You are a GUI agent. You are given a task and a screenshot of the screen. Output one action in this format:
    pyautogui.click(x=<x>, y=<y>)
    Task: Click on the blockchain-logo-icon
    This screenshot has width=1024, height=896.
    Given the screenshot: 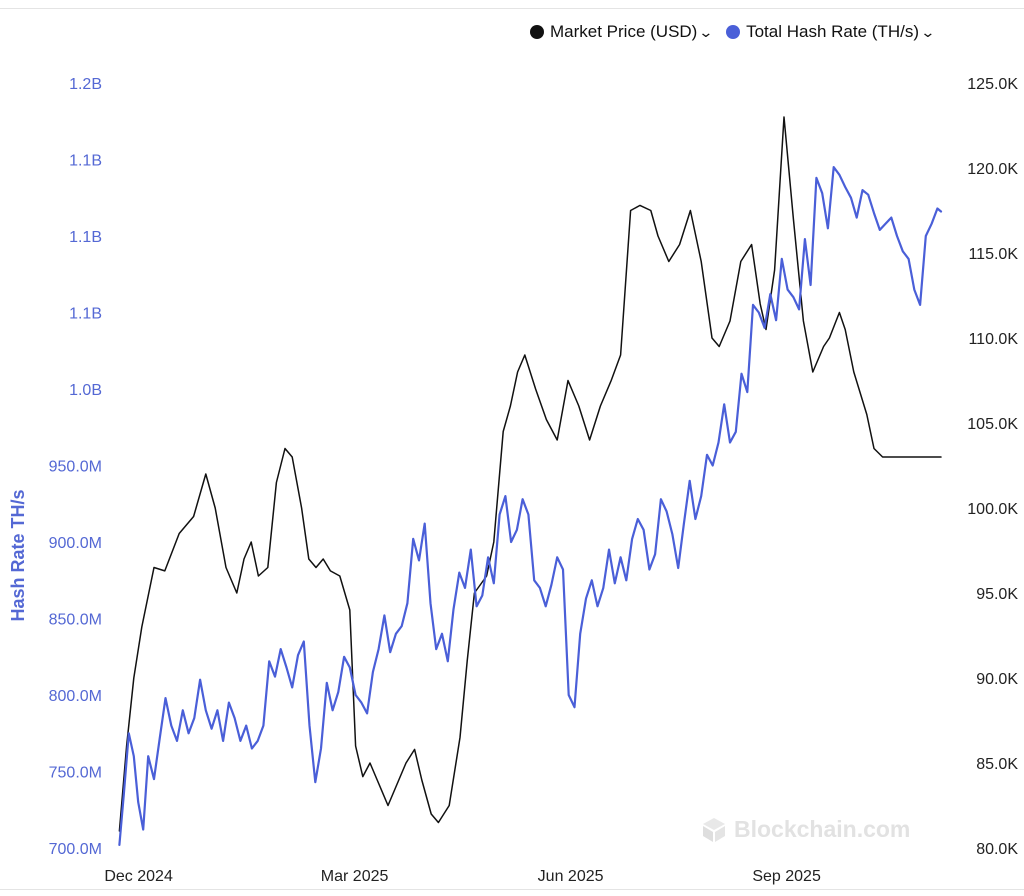 What is the action you would take?
    pyautogui.click(x=714, y=829)
    